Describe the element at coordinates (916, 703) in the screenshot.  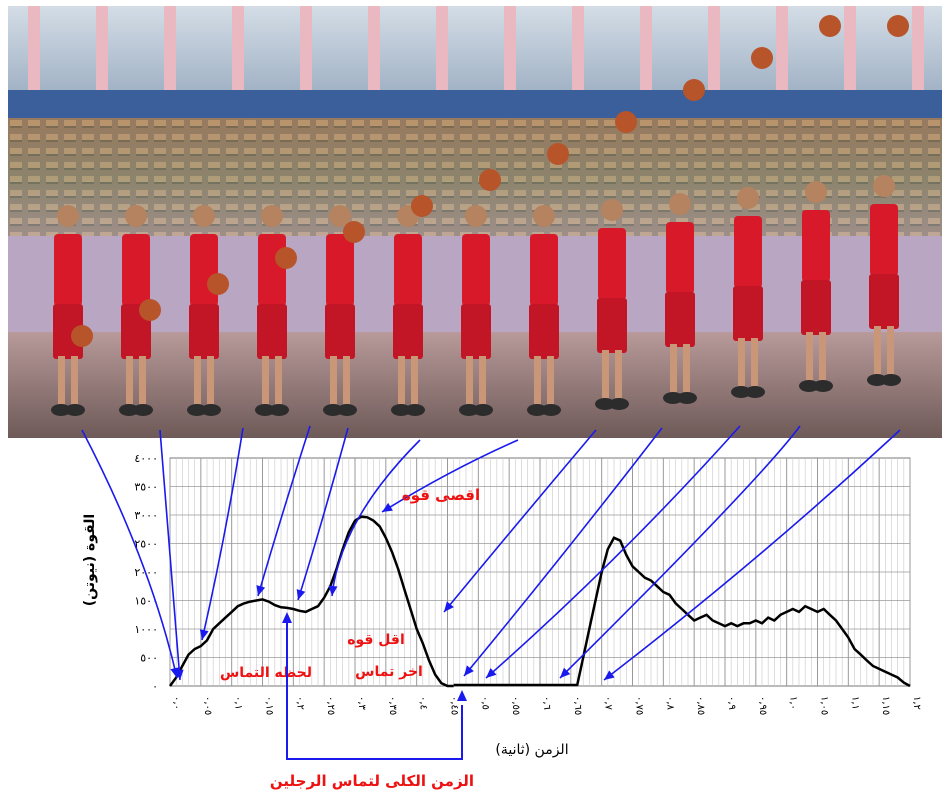
I see `x-tick-label: ١,٢` at that location.